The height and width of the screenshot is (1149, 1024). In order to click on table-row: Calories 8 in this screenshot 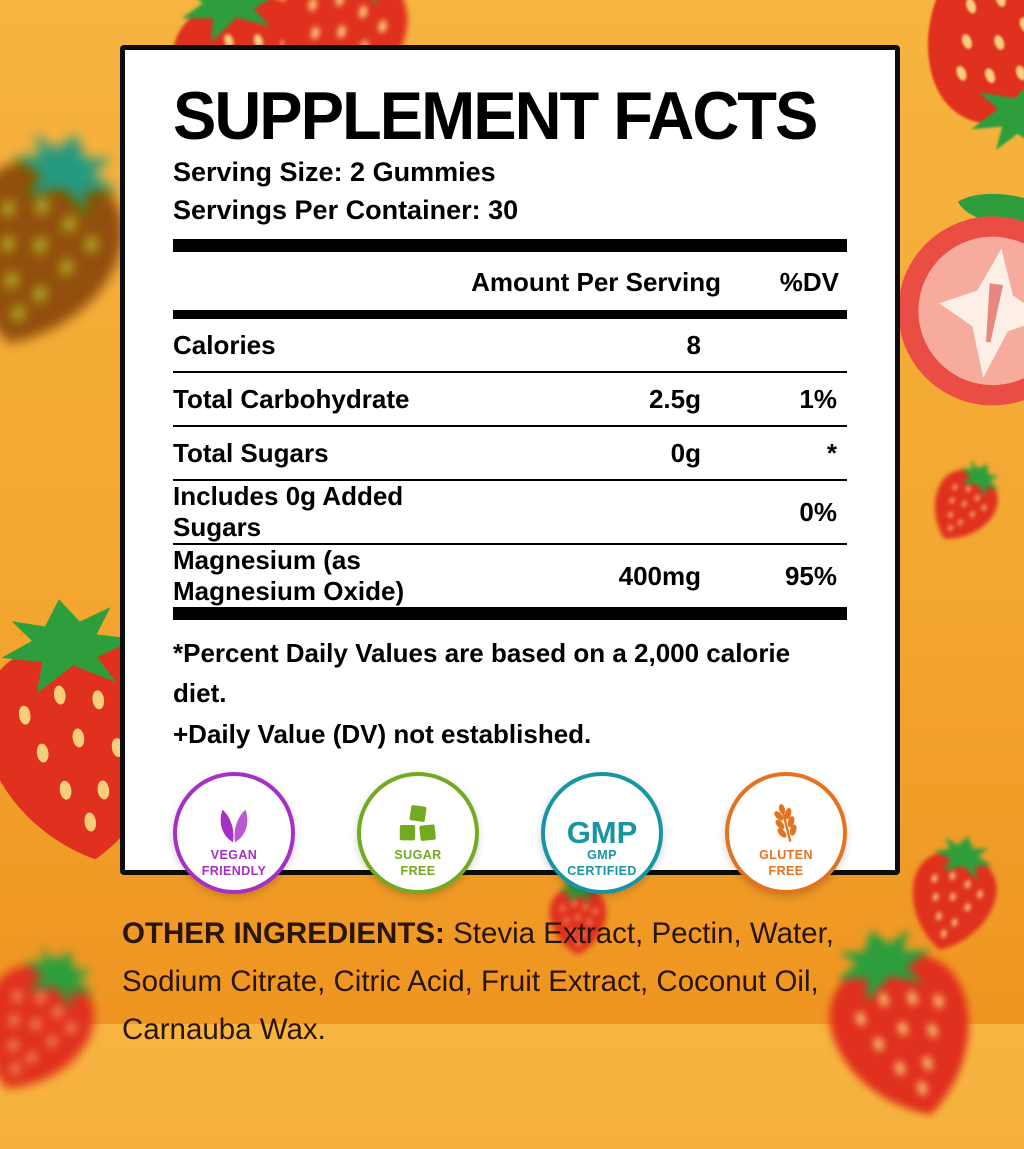, I will do `click(510, 346)`.